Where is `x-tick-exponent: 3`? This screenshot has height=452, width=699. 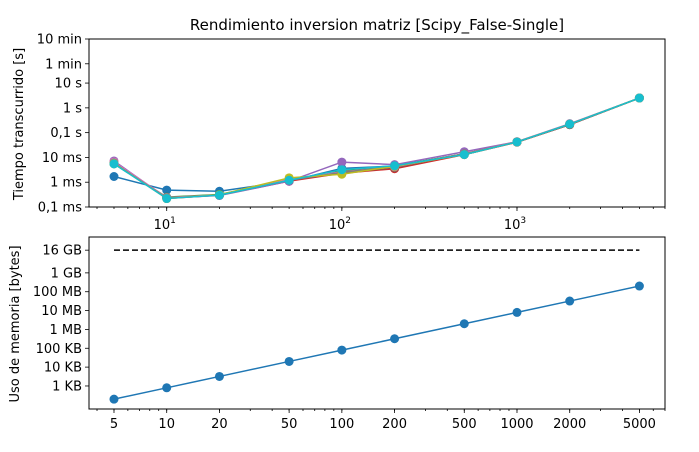
x-tick-exponent: 3 is located at coordinates (523, 221).